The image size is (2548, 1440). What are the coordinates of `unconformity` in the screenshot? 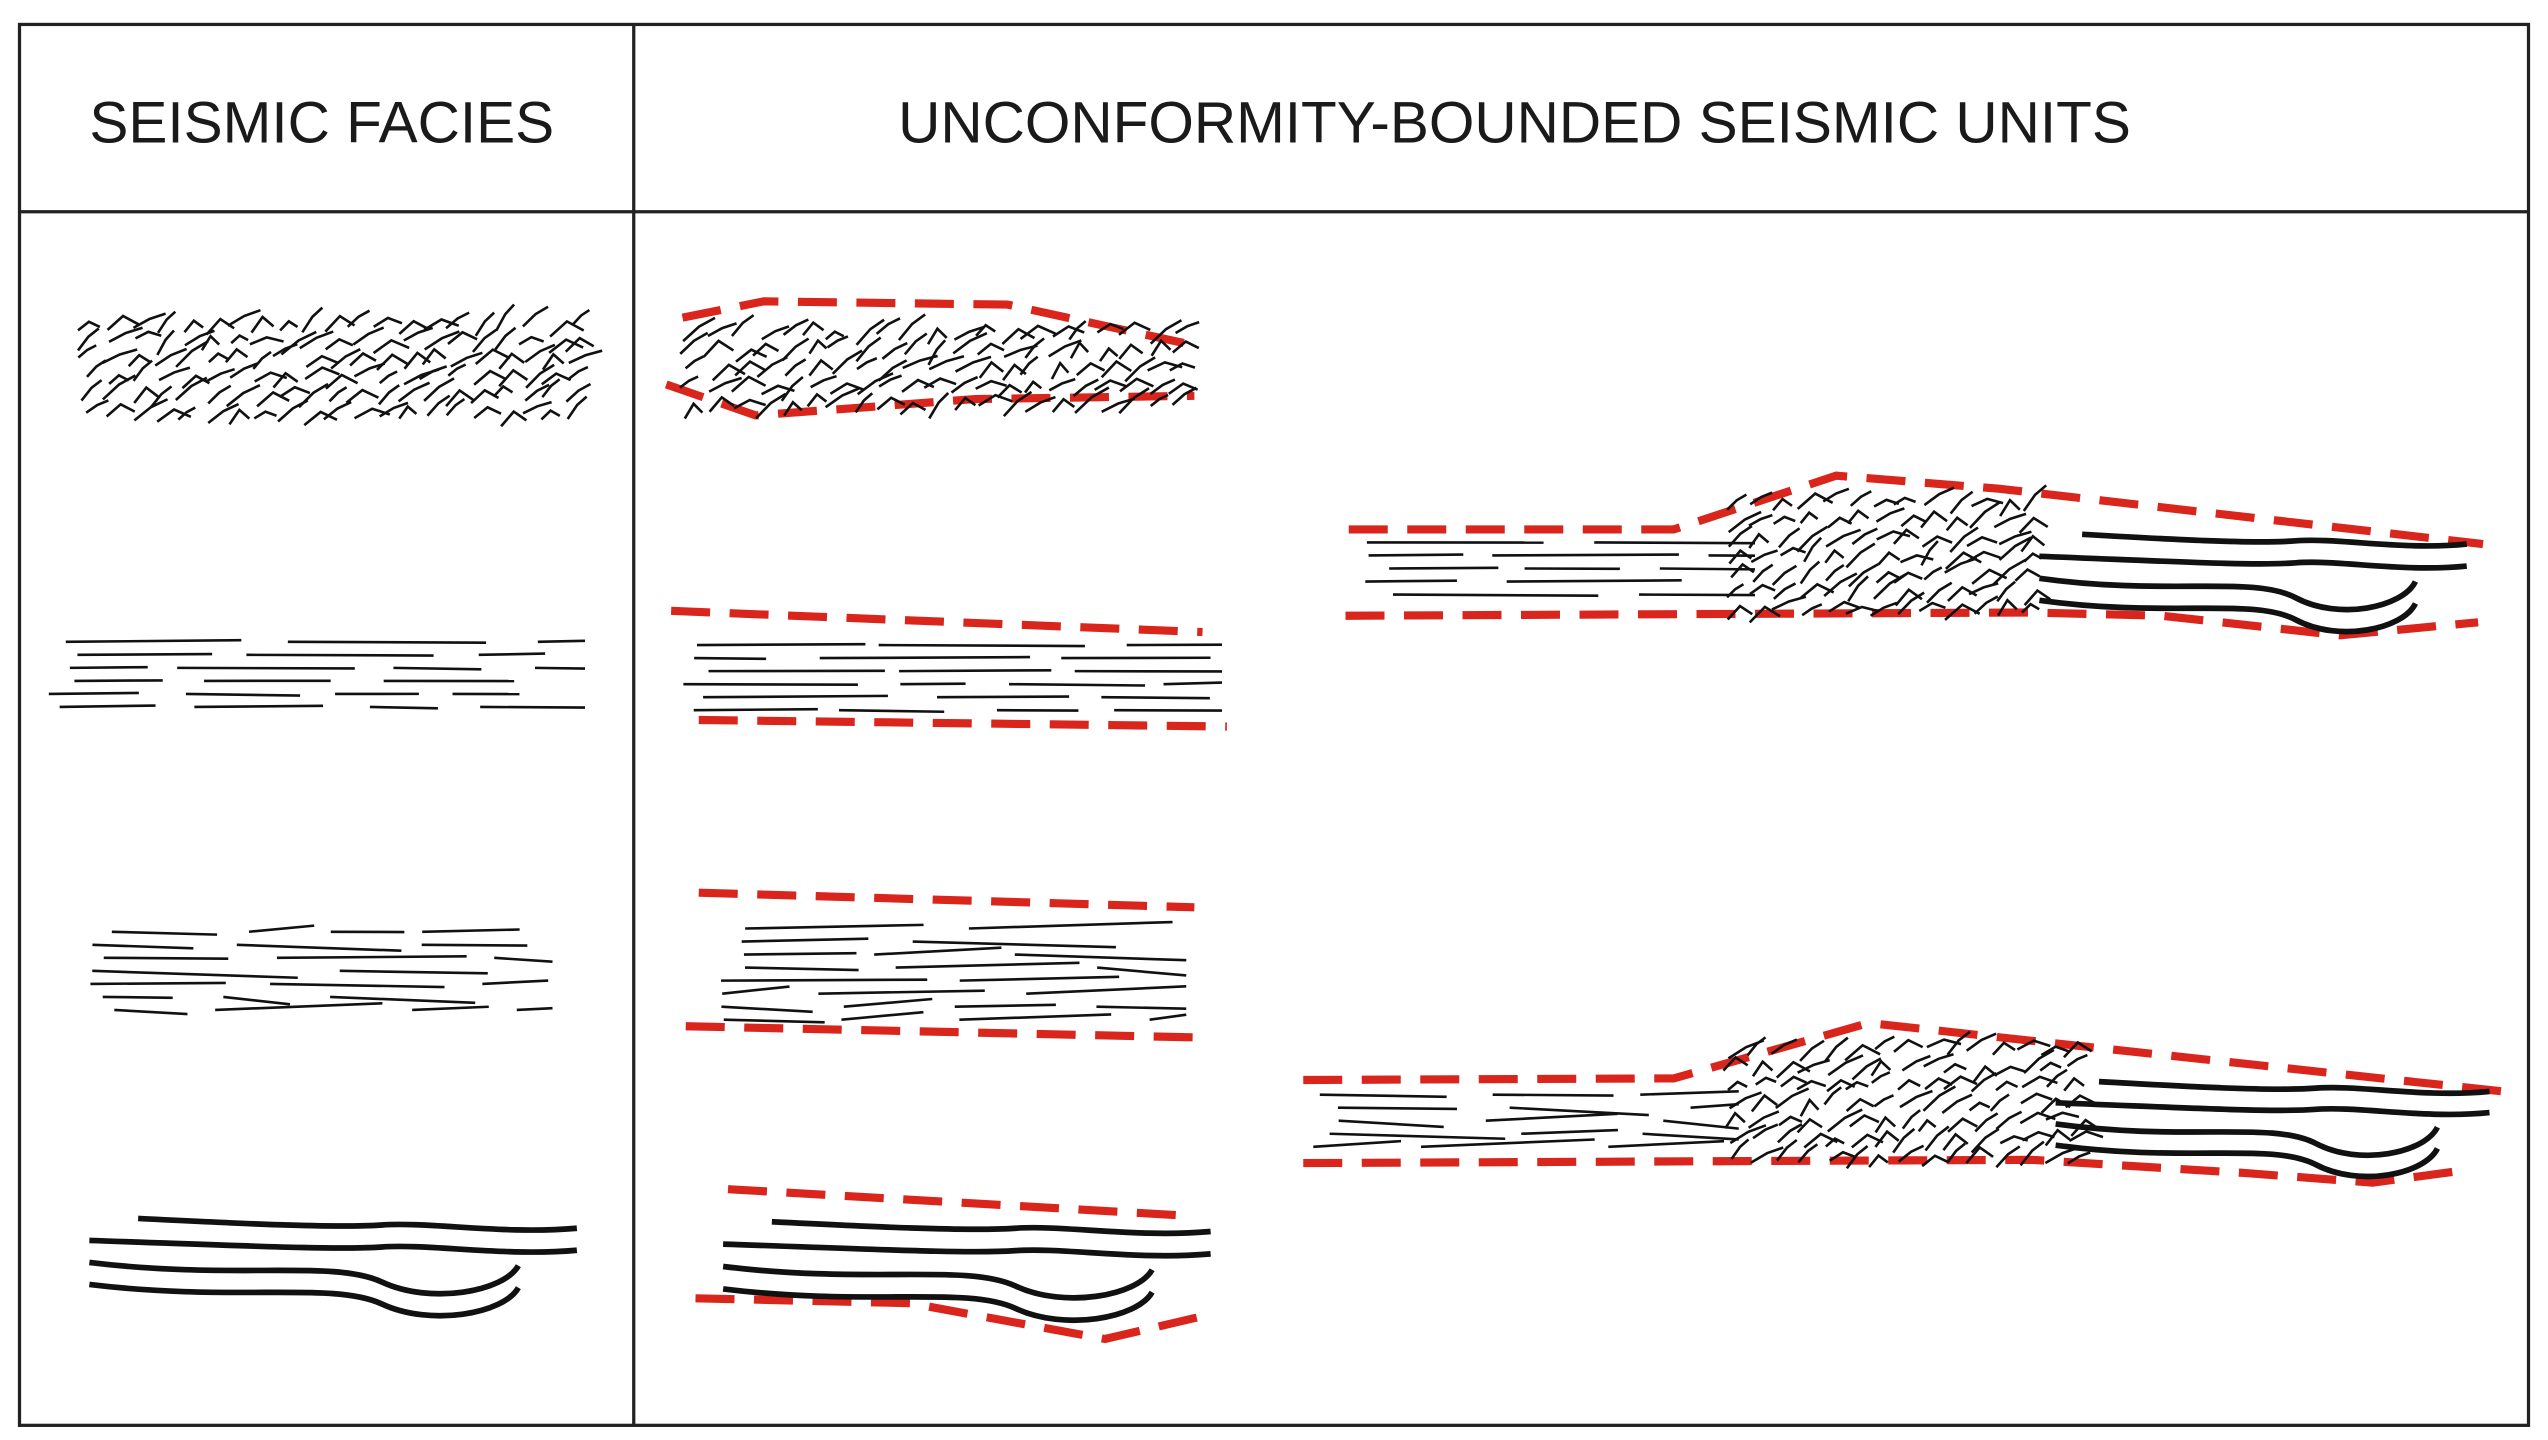 It's located at (946, 900).